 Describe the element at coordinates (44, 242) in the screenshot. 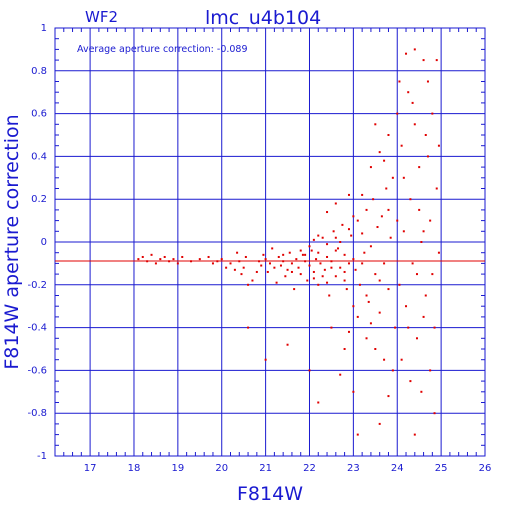

I see `y-tick-label: 0` at that location.